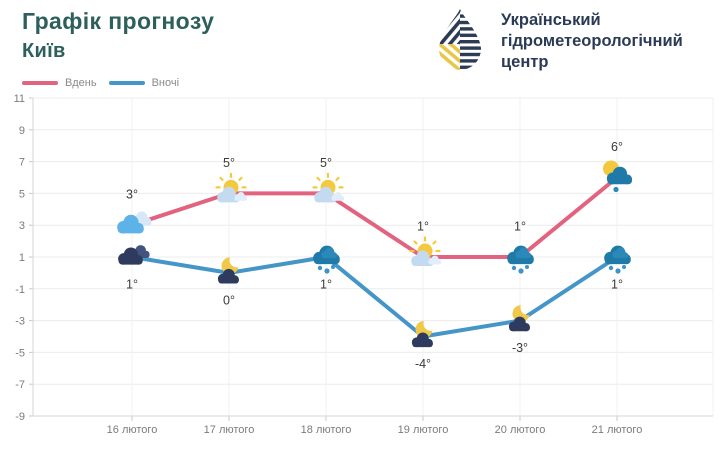 This screenshot has width=720, height=449. I want to click on night-temp-label: 0°, so click(229, 300).